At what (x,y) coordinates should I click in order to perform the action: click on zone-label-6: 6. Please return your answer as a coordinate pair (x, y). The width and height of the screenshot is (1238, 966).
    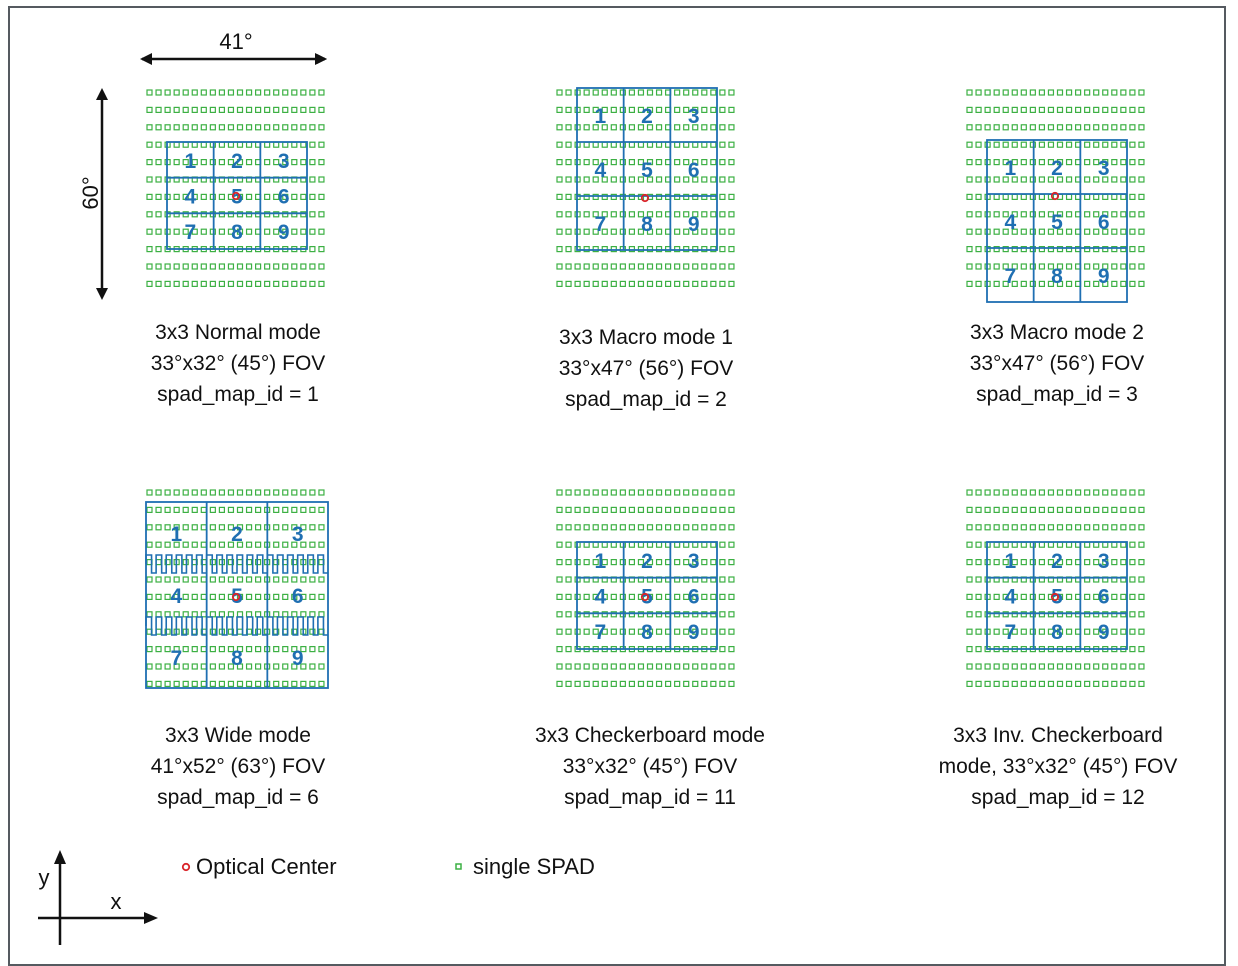
    Looking at the image, I should click on (694, 170).